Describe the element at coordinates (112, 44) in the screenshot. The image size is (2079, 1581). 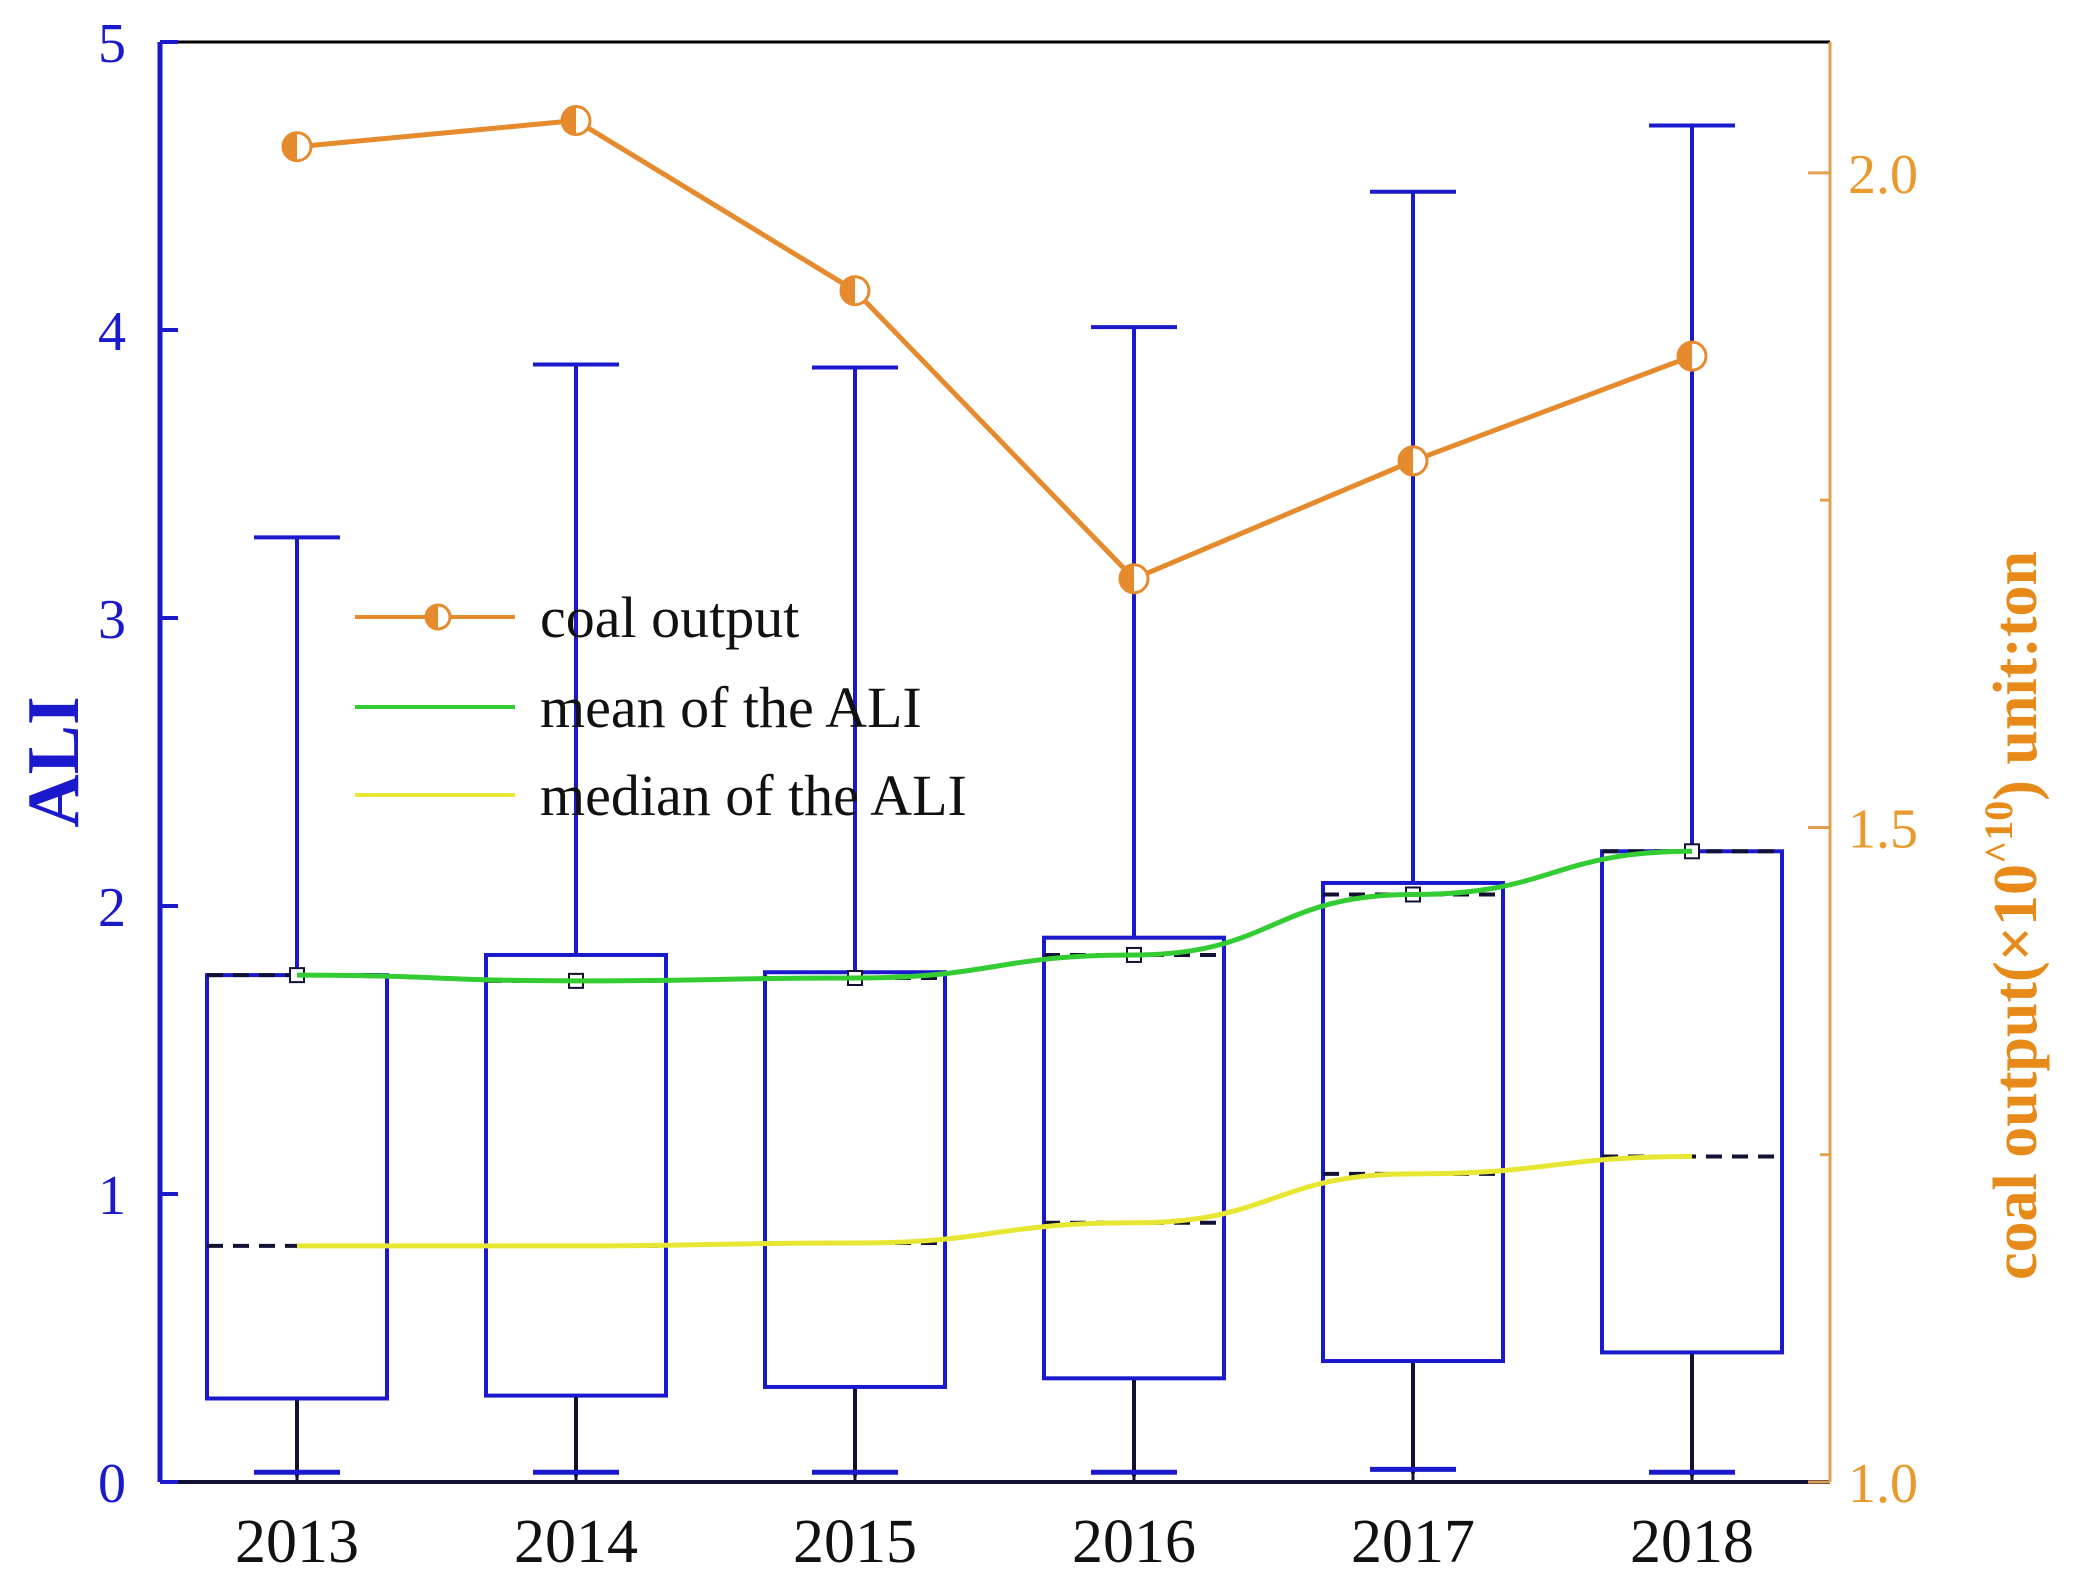
I see `left-tick-label: 5` at that location.